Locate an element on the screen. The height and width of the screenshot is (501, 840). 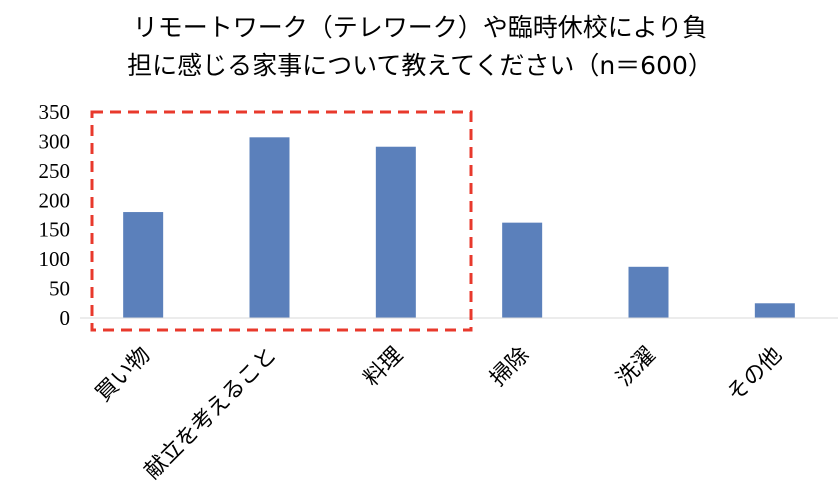
y-axis: 0 50 100 150 200 250 300 350 is located at coordinates (55, 215).